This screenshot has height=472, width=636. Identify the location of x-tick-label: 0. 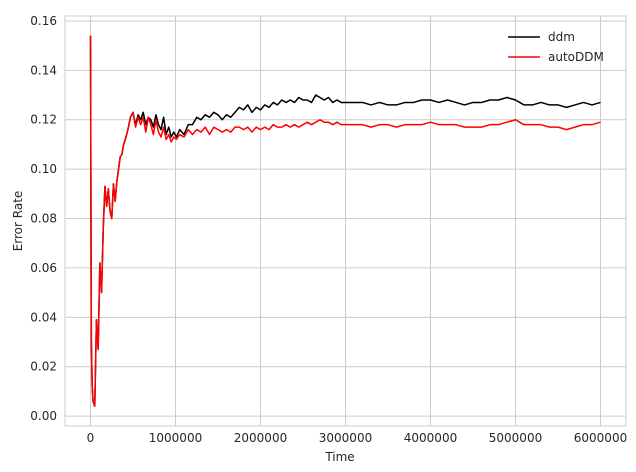
(91, 438).